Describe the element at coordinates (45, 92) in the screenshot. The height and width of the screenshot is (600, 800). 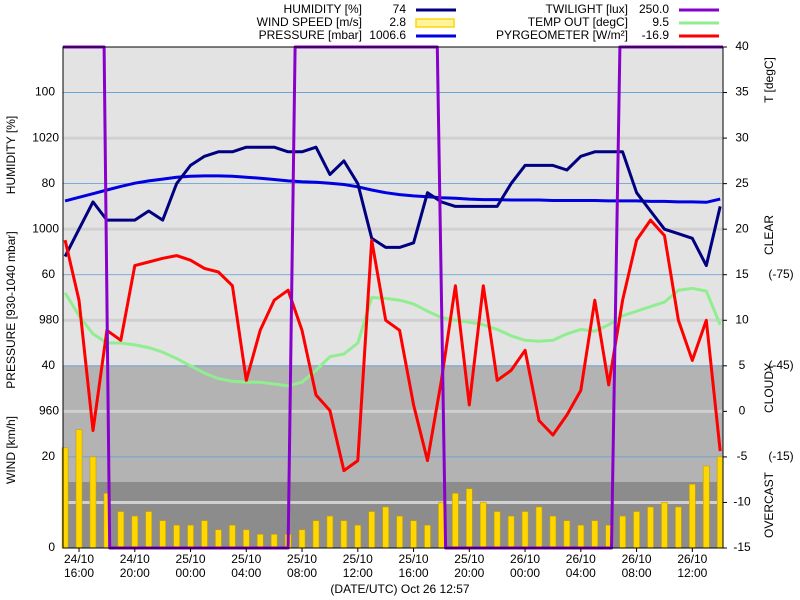
I see `y-tick-label: 100` at that location.